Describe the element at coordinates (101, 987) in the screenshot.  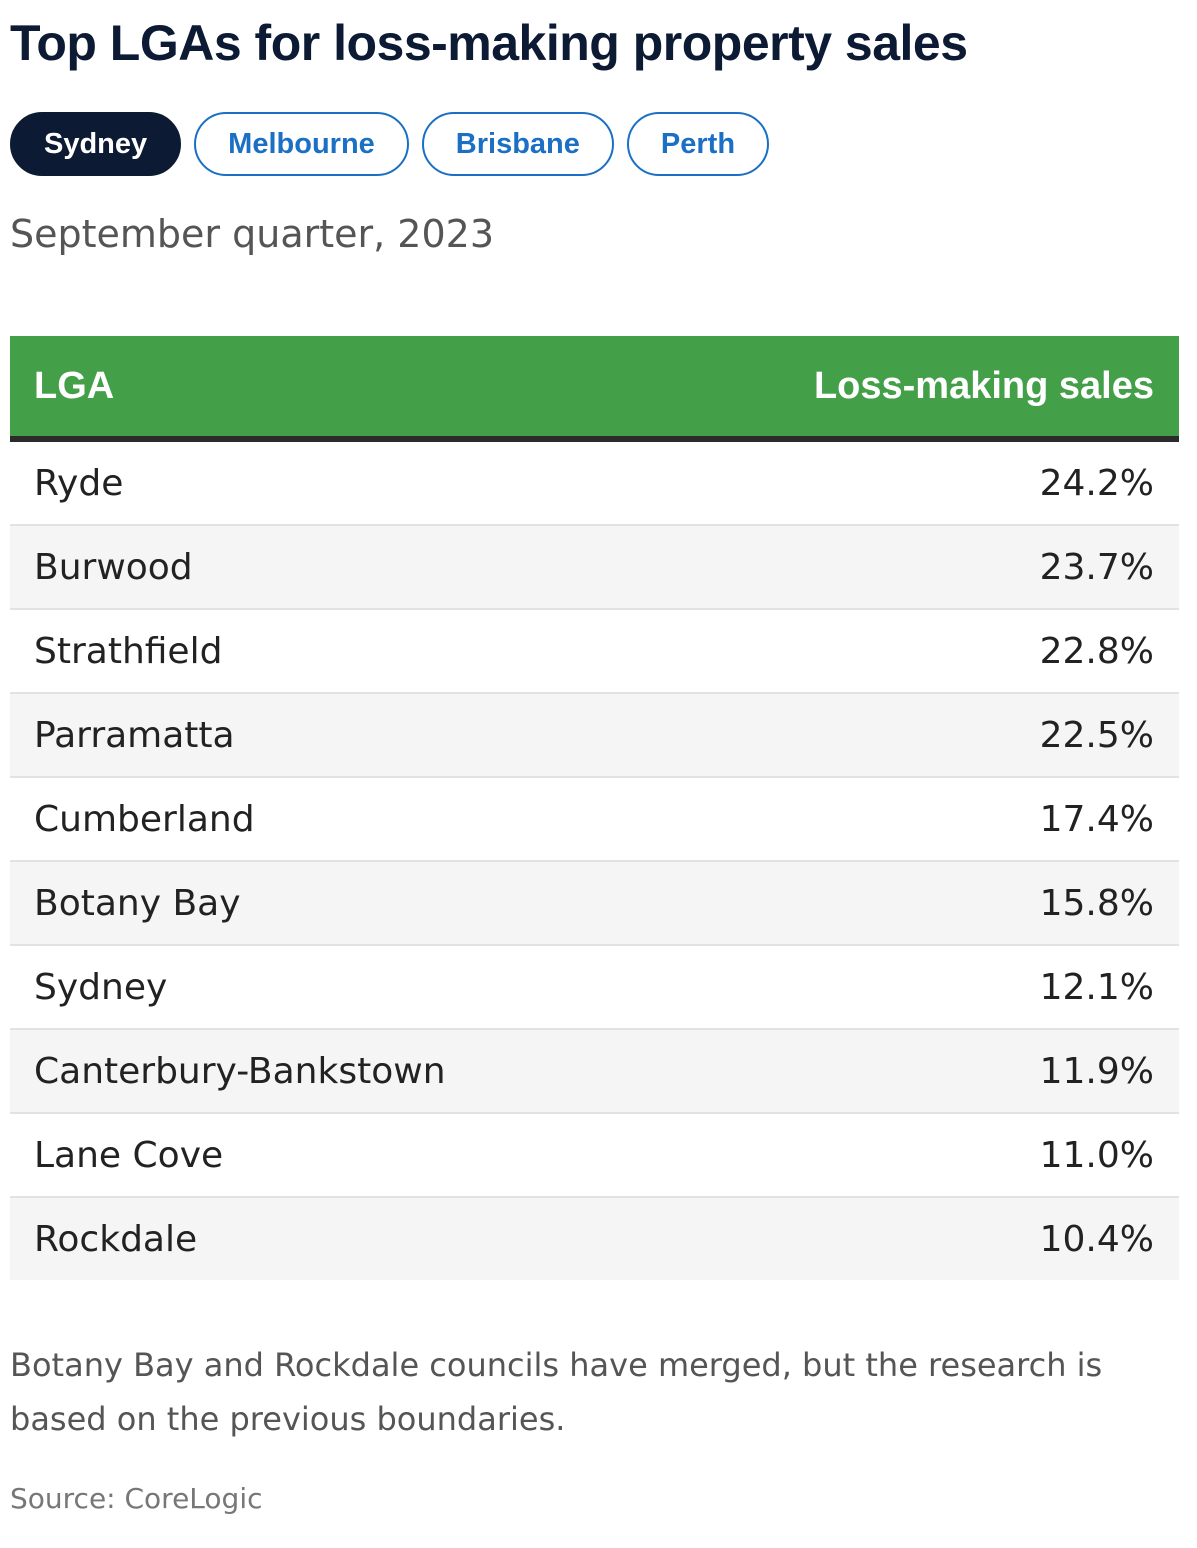
I see `lga-cell: Sydney` at that location.